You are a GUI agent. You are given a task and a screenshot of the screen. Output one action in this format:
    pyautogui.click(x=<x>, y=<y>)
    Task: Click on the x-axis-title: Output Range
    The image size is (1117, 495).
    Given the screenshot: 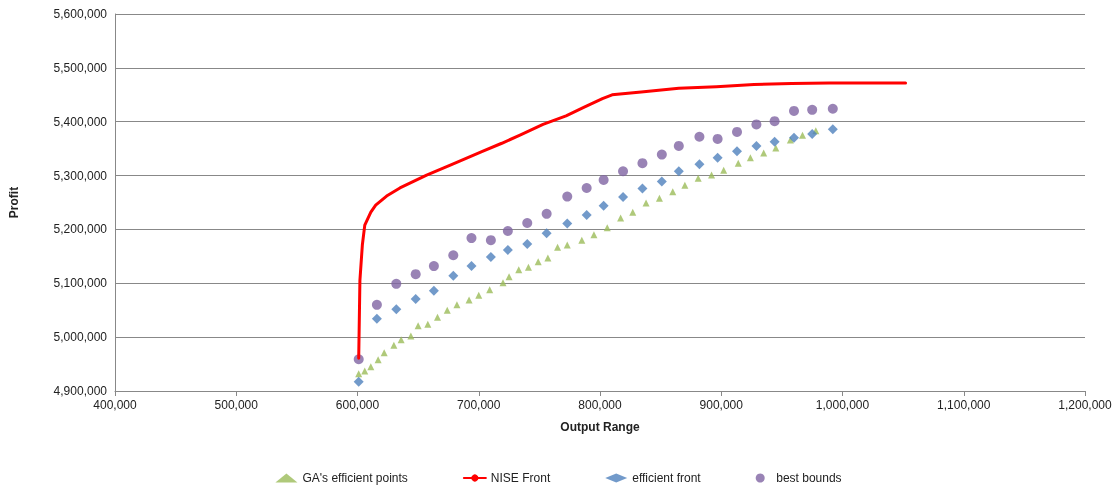 What is the action you would take?
    pyautogui.click(x=600, y=427)
    